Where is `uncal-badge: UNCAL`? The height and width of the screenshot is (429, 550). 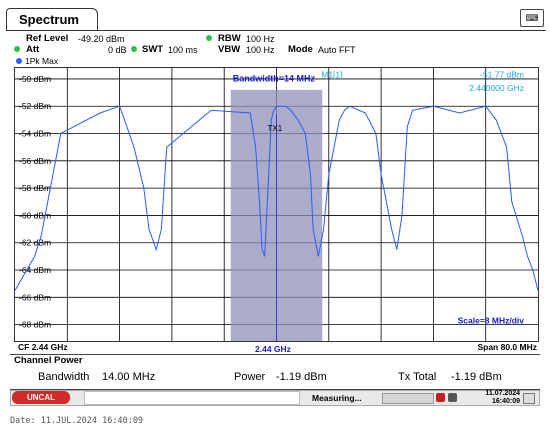 uncal-badge: UNCAL is located at coordinates (41, 397).